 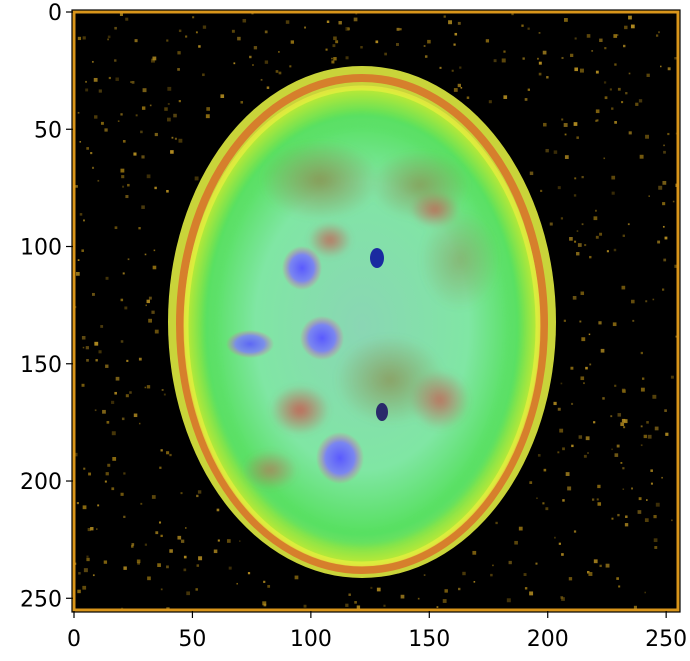 I want to click on y-tick-label: 100, so click(x=41, y=248).